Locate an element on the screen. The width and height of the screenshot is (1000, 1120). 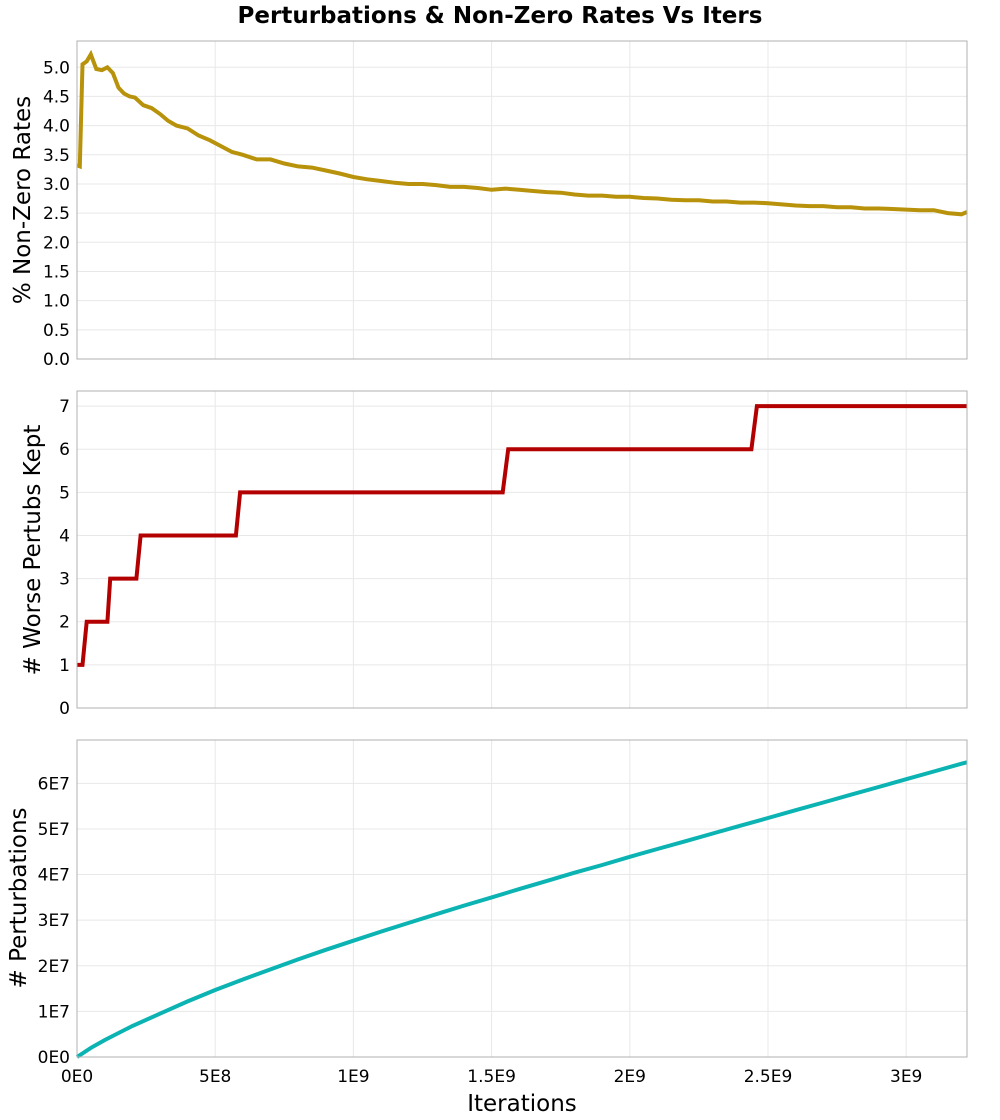
y-axis-title-worse: # Worse Pertubs Kept is located at coordinates (33, 550).